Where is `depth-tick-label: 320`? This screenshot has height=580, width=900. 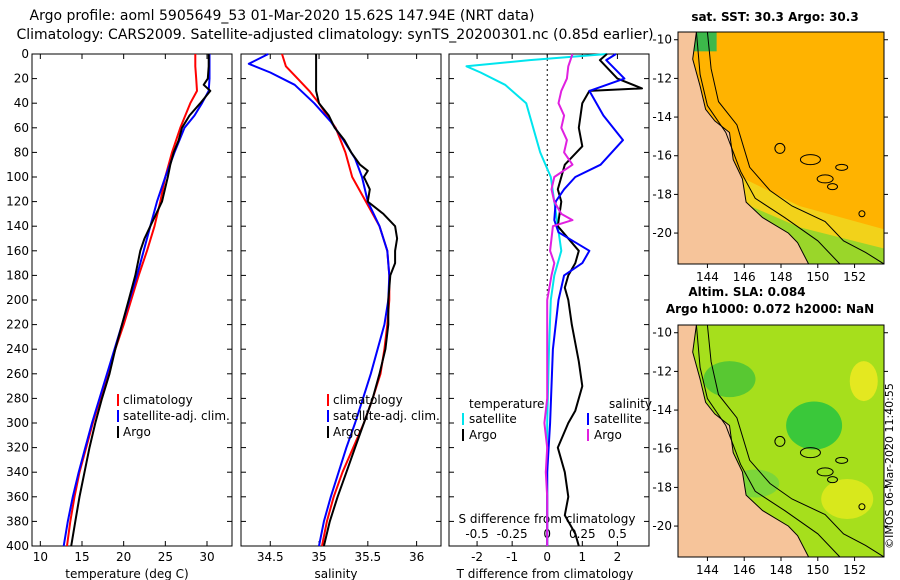
depth-tick-label: 320 is located at coordinates (17, 448).